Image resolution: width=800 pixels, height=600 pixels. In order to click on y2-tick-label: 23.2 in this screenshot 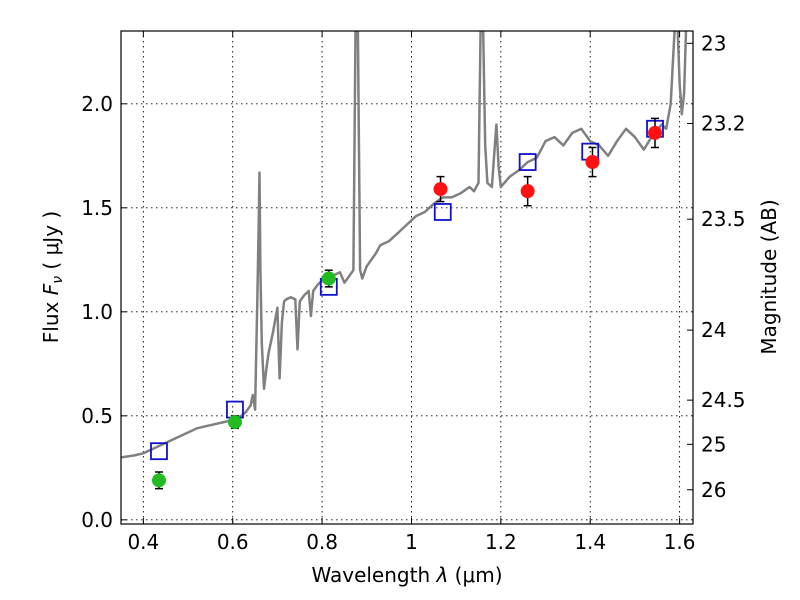, I will do `click(723, 123)`.